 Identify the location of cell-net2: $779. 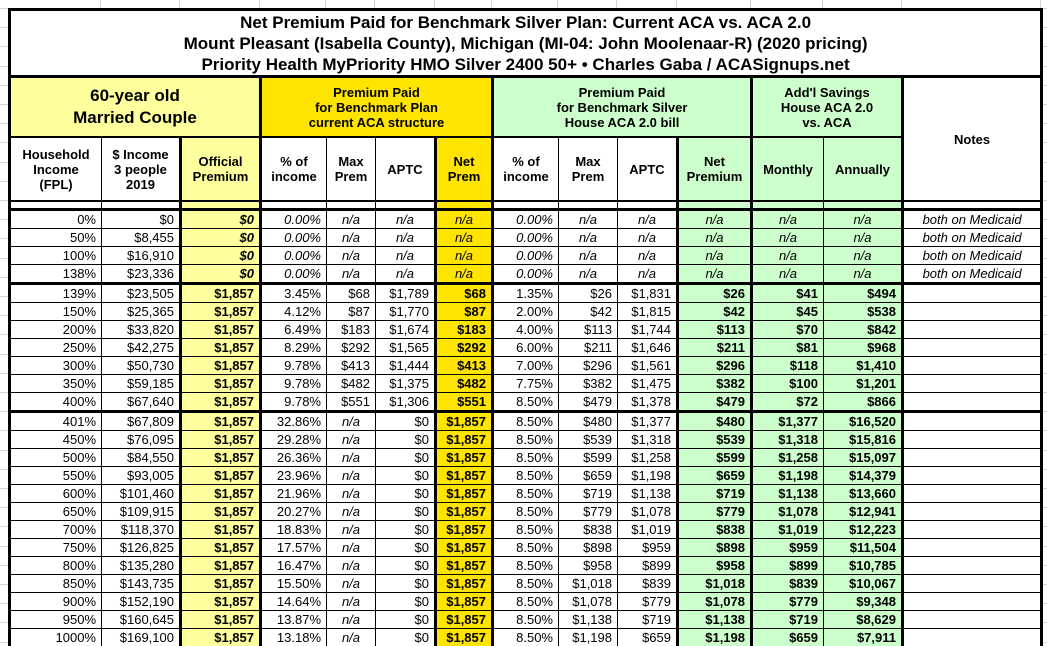
(714, 511).